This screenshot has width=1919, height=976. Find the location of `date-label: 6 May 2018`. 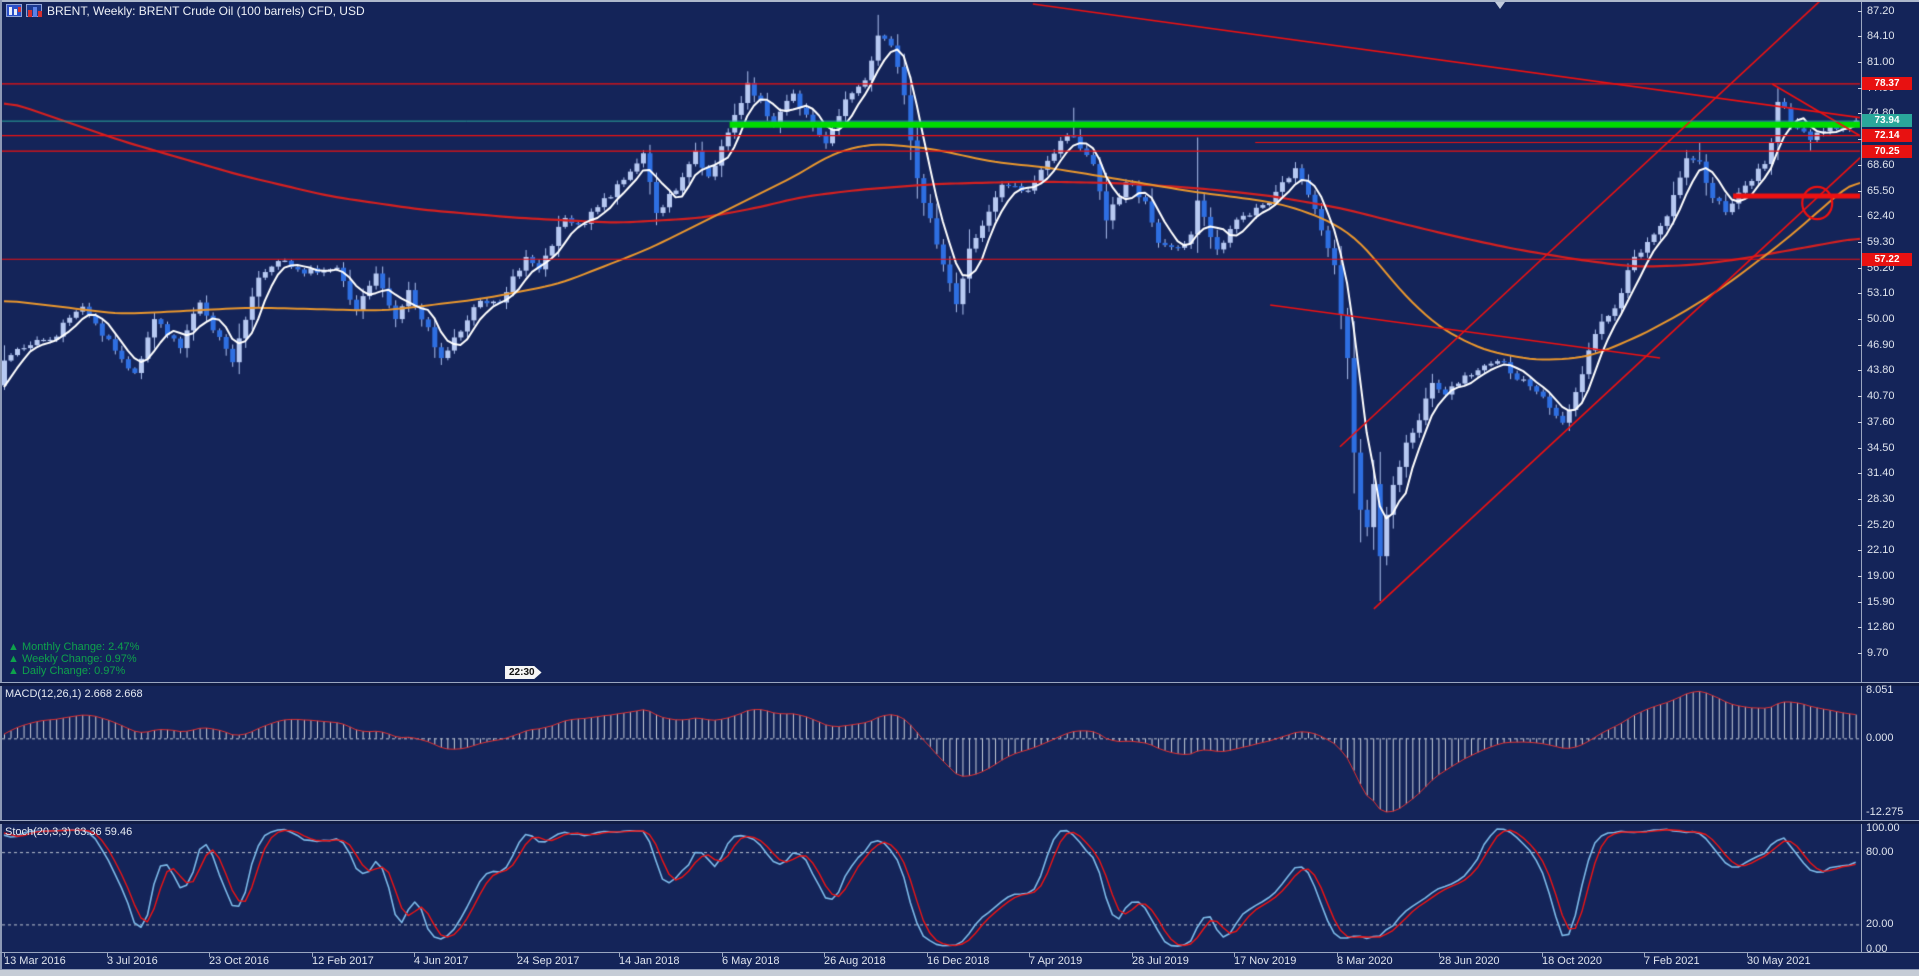

date-label: 6 May 2018 is located at coordinates (751, 961).